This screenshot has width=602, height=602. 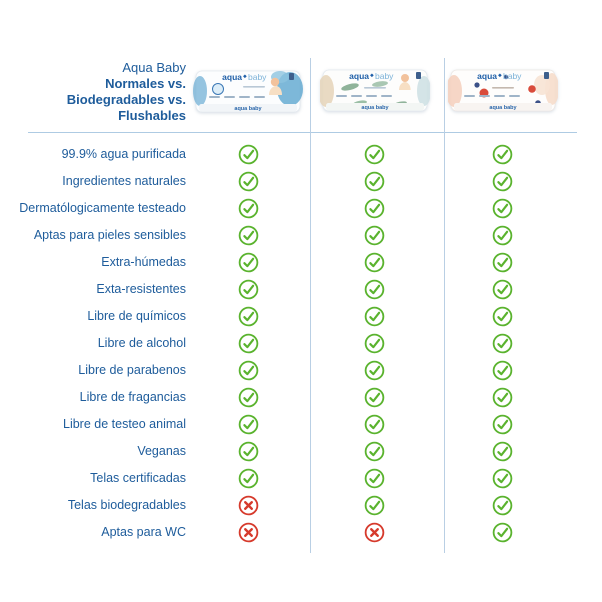 I want to click on table-row: Exta-resistentes, so click(x=301, y=289).